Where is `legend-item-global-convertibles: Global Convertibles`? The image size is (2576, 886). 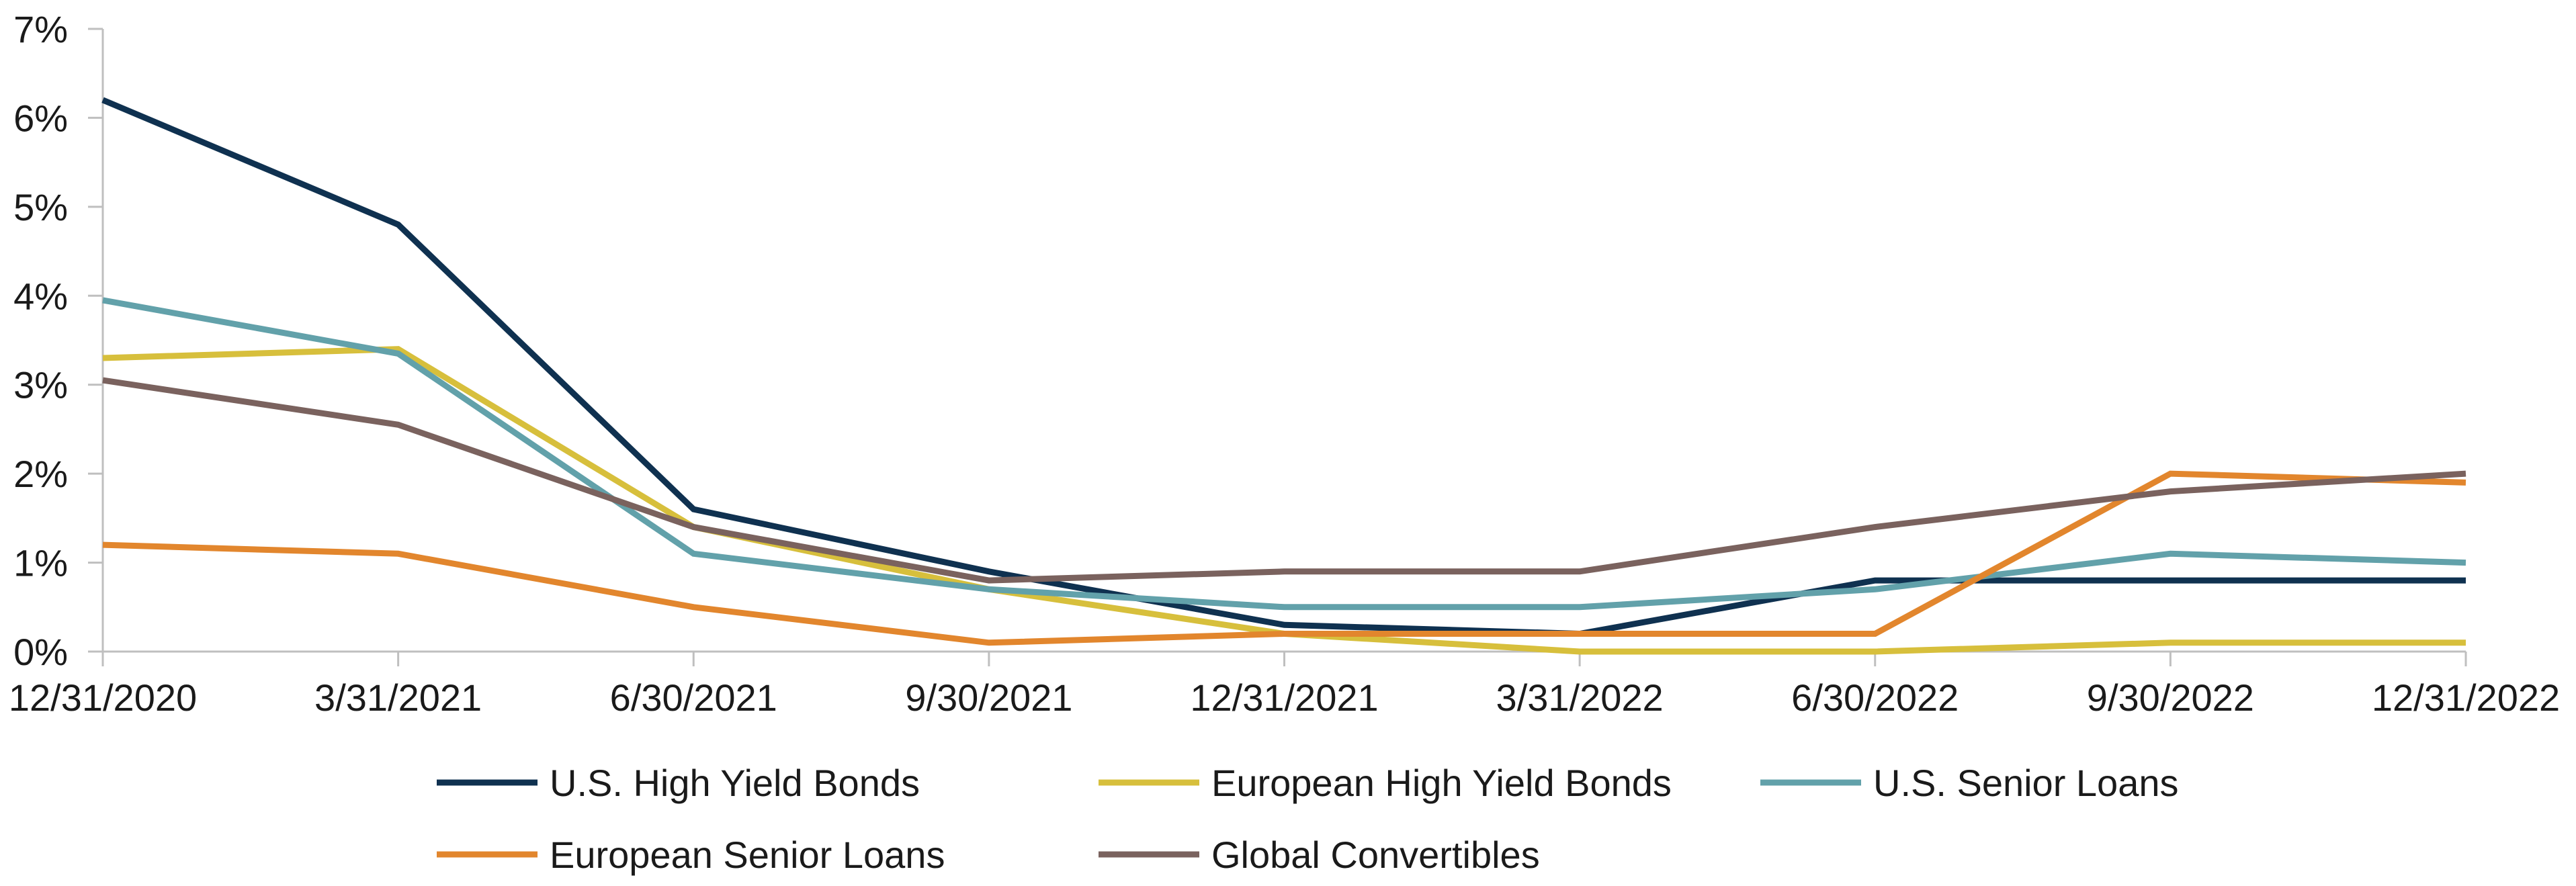 legend-item-global-convertibles: Global Convertibles is located at coordinates (1319, 855).